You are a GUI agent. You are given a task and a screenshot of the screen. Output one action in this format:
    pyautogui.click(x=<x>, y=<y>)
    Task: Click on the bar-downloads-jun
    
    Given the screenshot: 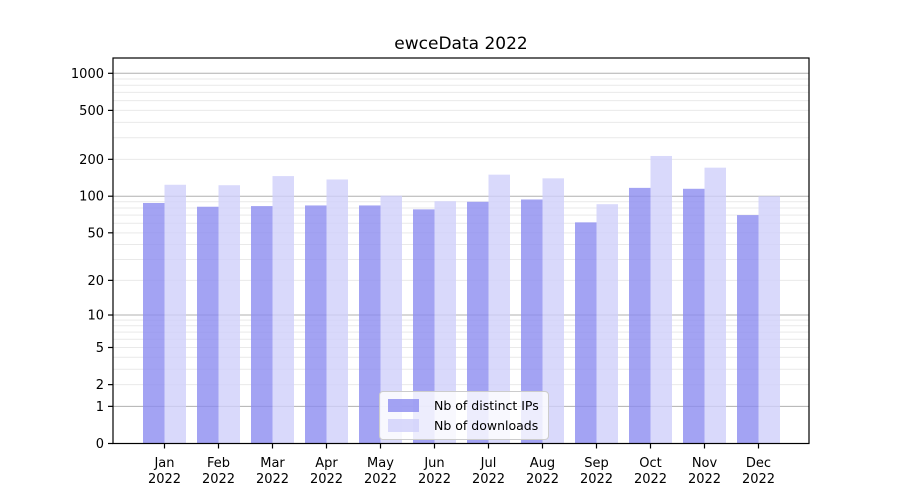 What is the action you would take?
    pyautogui.click(x=445, y=322)
    